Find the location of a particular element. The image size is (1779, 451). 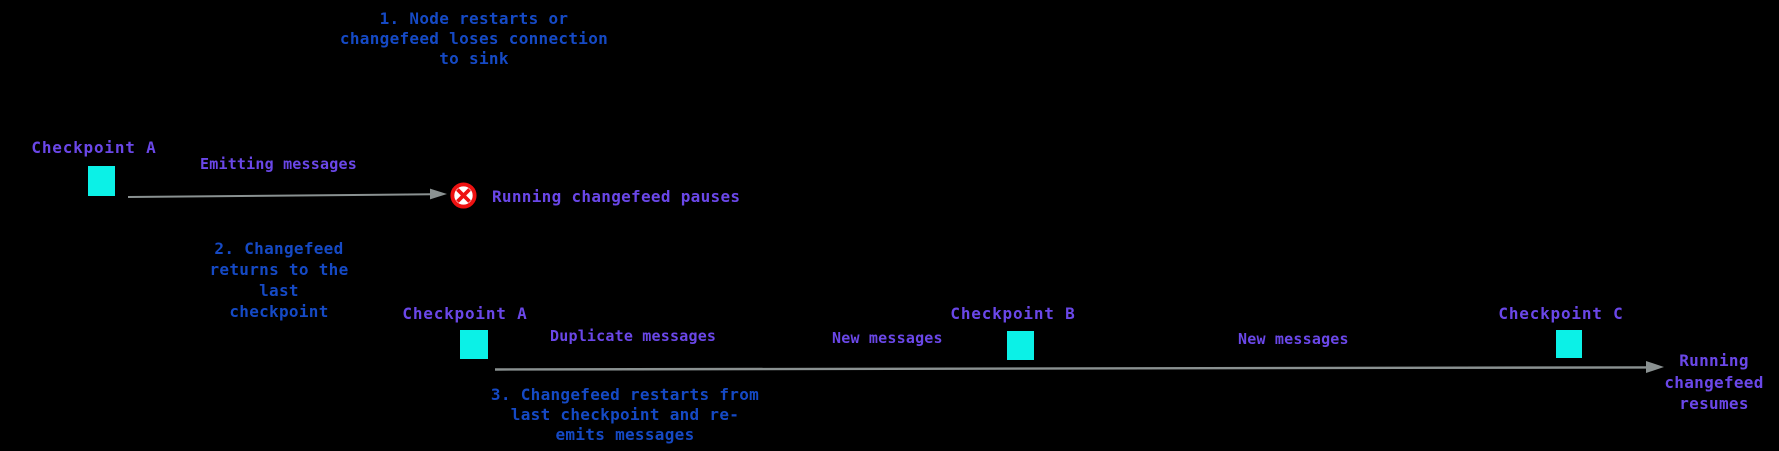

new-messages-label-2: New messages is located at coordinates (1293, 339).